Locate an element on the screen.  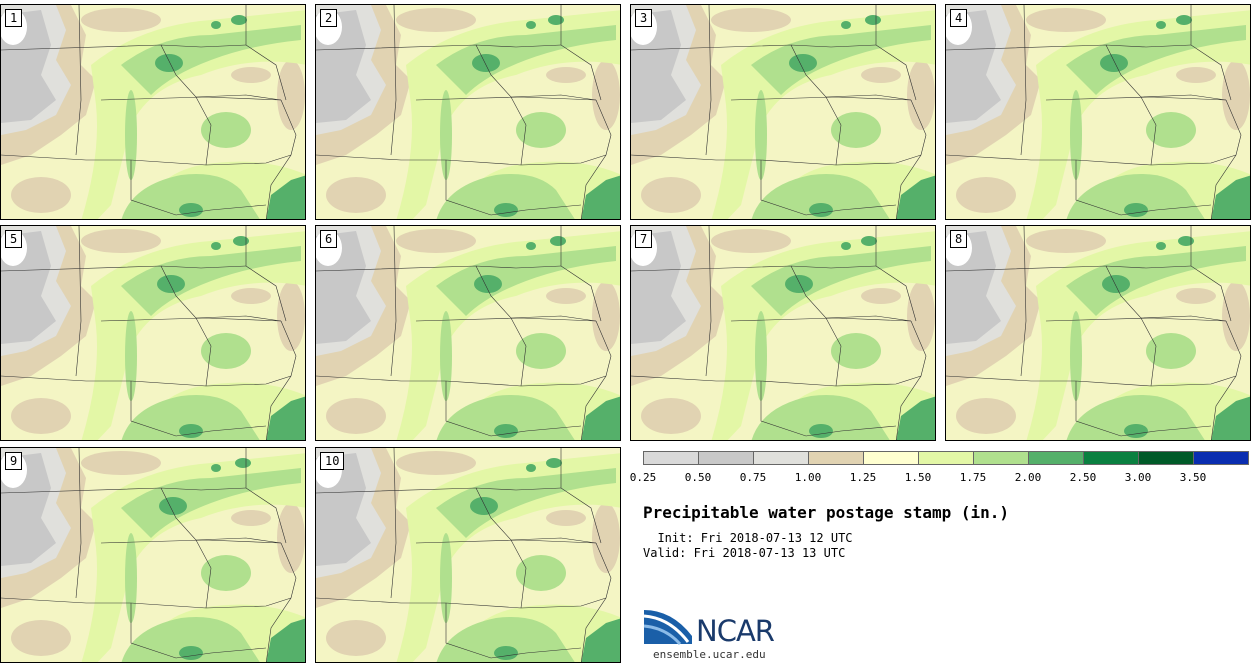
ncar-logo-icon is located at coordinates (667, 628).